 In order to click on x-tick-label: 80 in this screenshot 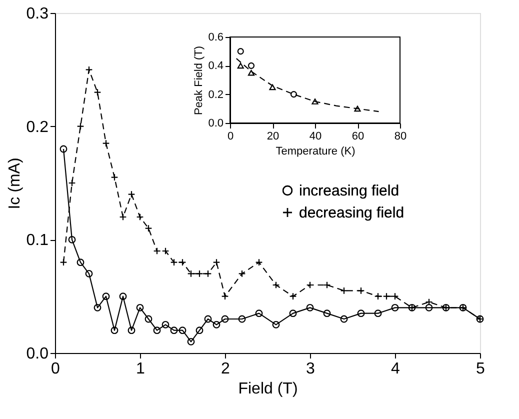, I will do `click(400, 136)`.